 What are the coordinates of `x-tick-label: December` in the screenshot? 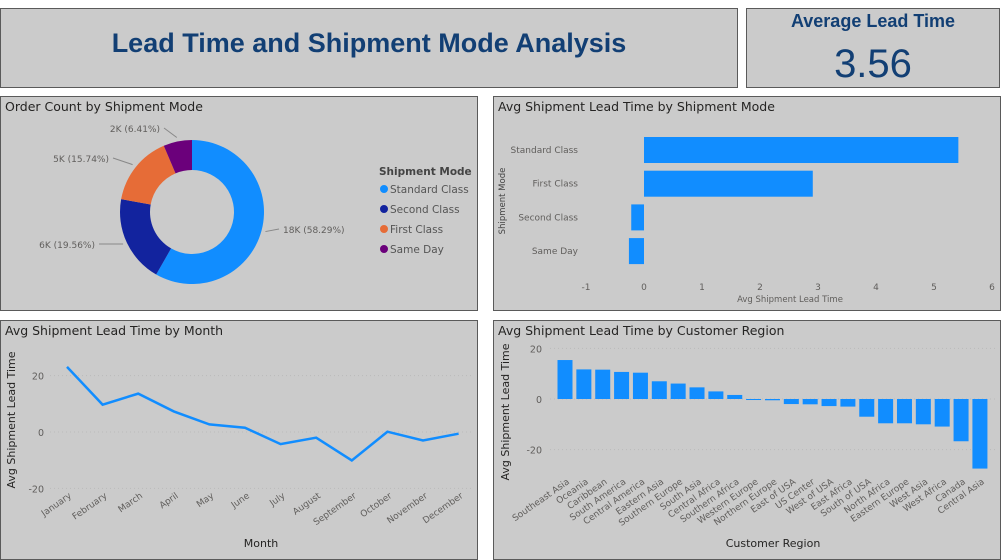 It's located at (443, 508).